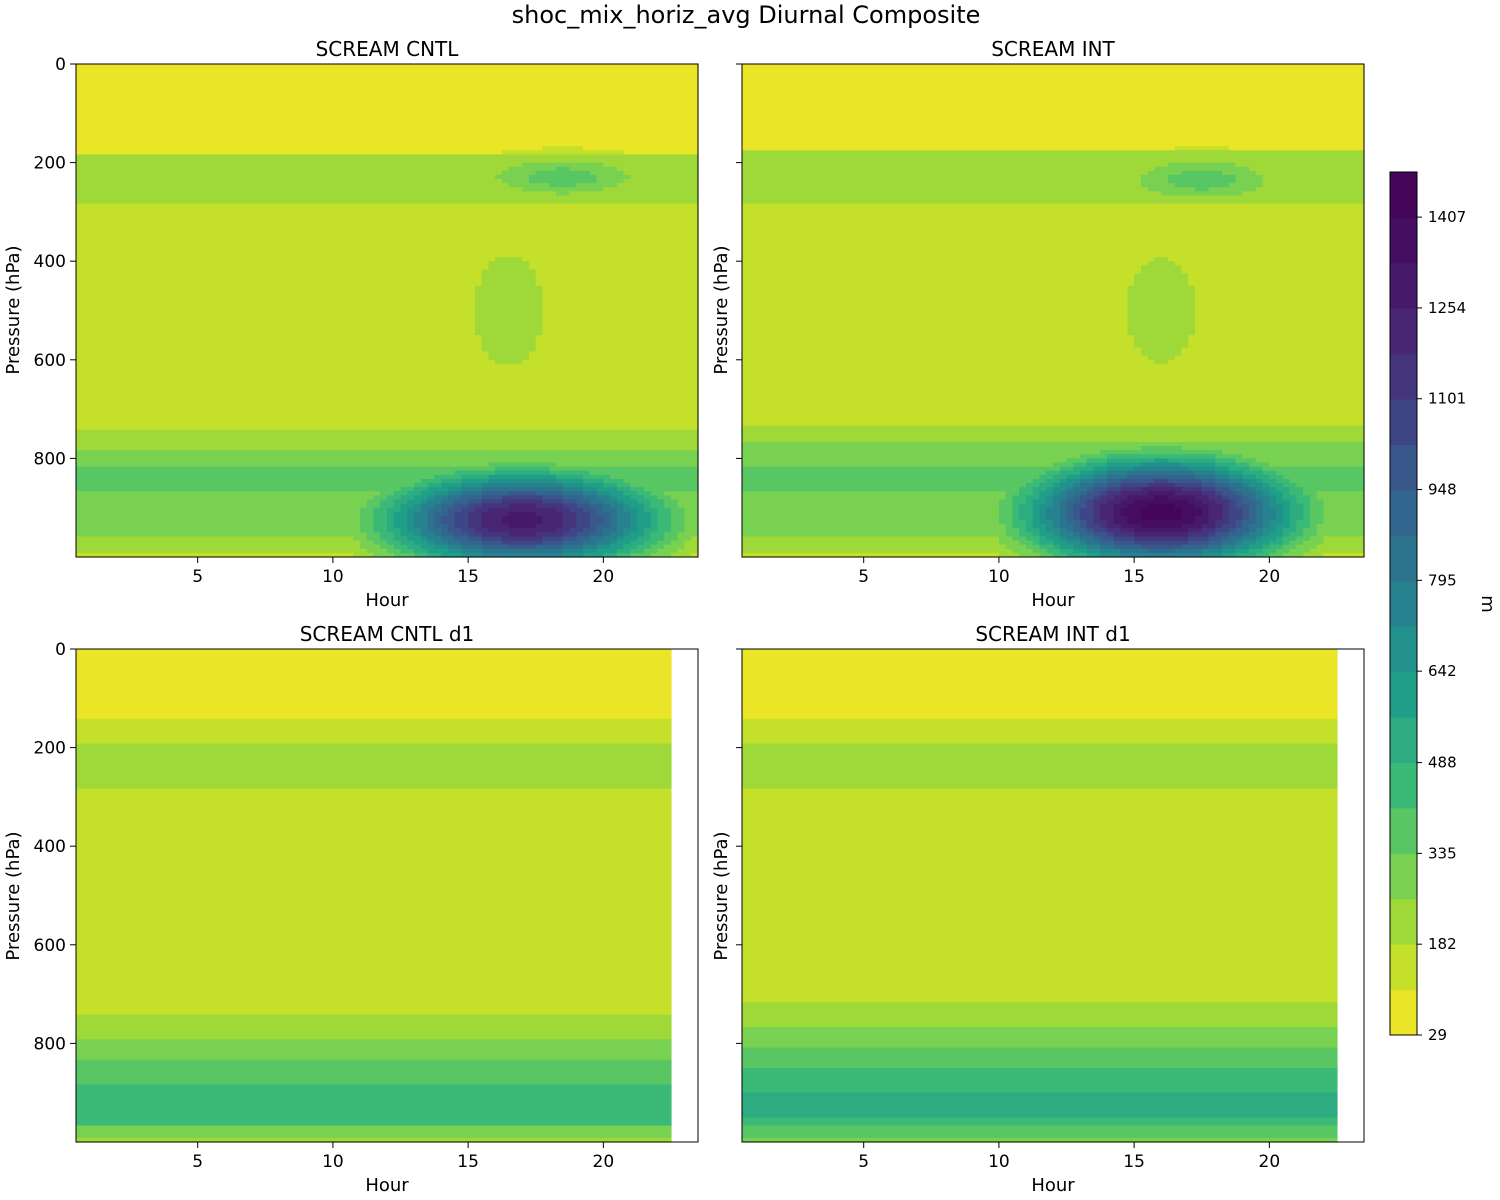  I want to click on colorbar-tick-label: 1101, so click(1447, 399).